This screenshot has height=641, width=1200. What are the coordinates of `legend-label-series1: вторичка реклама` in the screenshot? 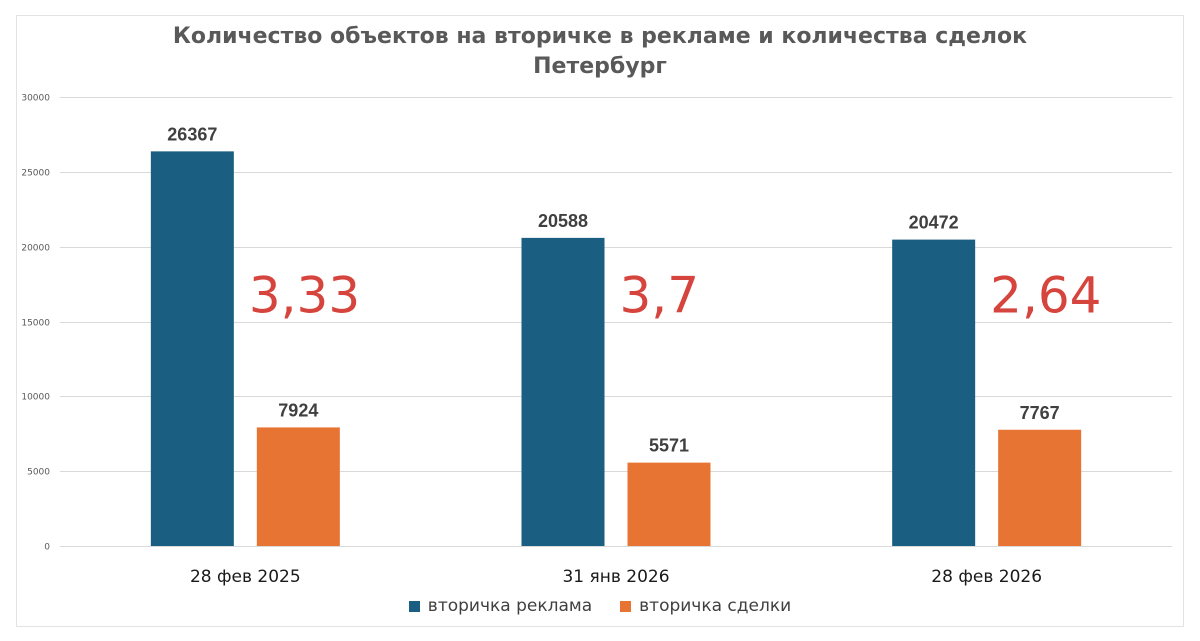 It's located at (510, 606).